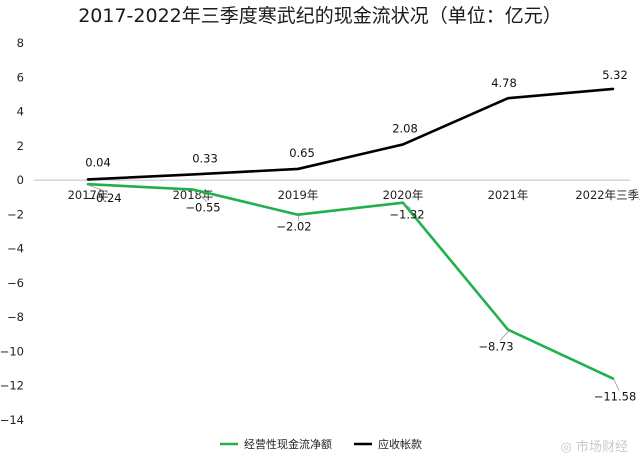  Describe the element at coordinates (15, 249) in the screenshot. I see `y-tick-label: −4` at that location.